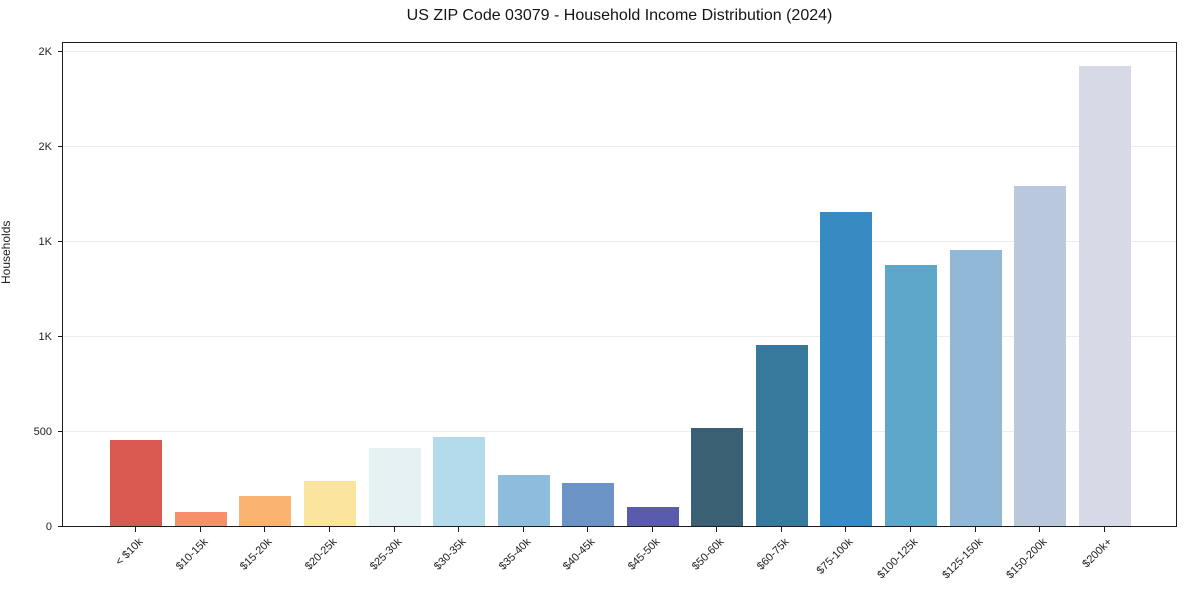  What do you see at coordinates (652, 516) in the screenshot?
I see `bar-$45-50k` at bounding box center [652, 516].